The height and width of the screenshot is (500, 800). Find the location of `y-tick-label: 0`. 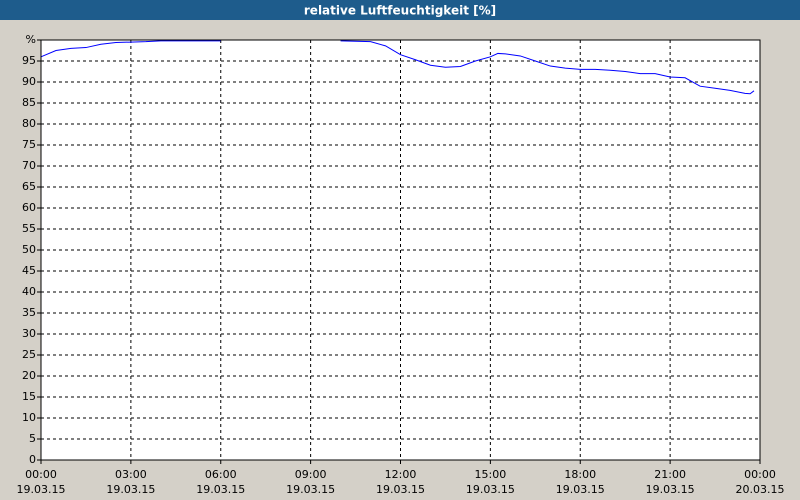

y-tick-label: 0 is located at coordinates (32, 459).